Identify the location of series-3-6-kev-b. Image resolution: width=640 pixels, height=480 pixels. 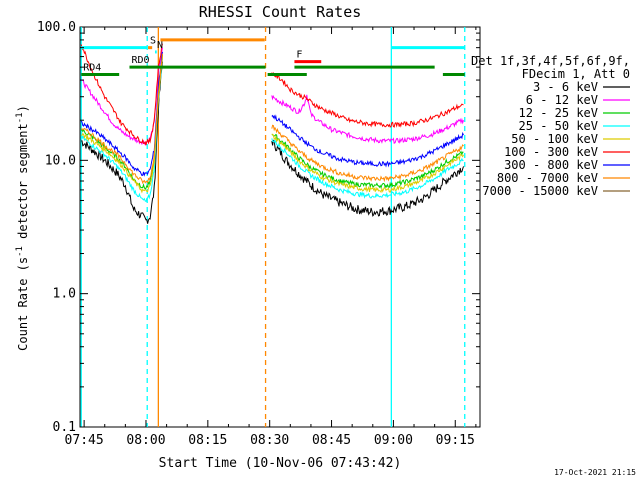
(367, 178).